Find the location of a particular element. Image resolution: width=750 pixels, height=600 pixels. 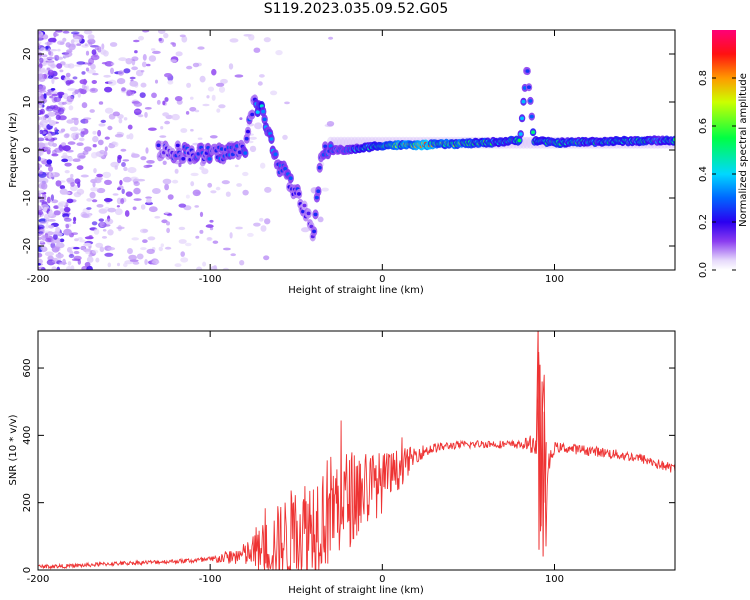

colorbar-tick-label: 0.2 is located at coordinates (703, 222).